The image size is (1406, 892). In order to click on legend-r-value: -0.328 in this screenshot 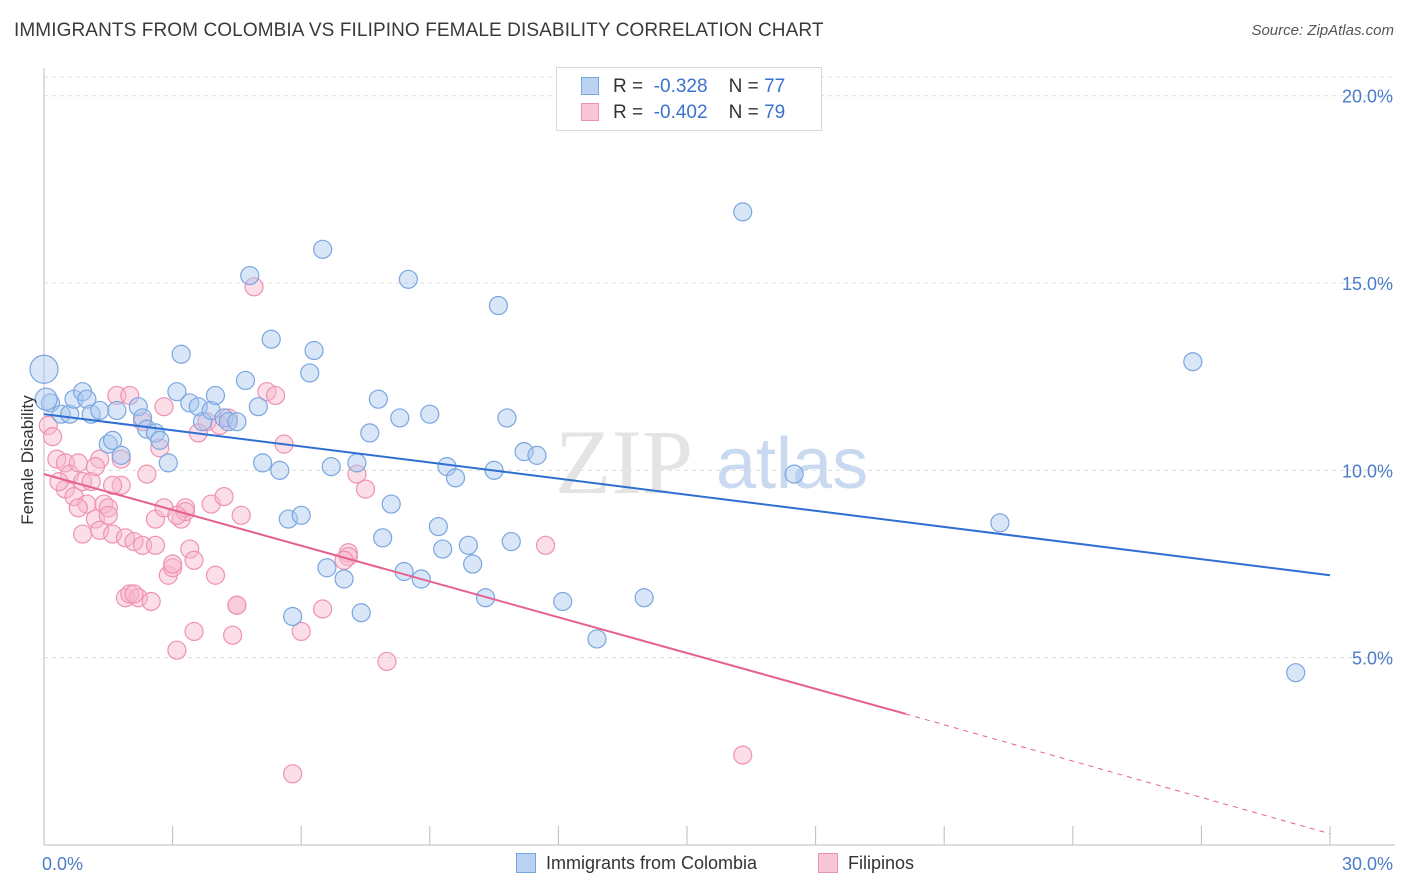, I will do `click(680, 86)`.